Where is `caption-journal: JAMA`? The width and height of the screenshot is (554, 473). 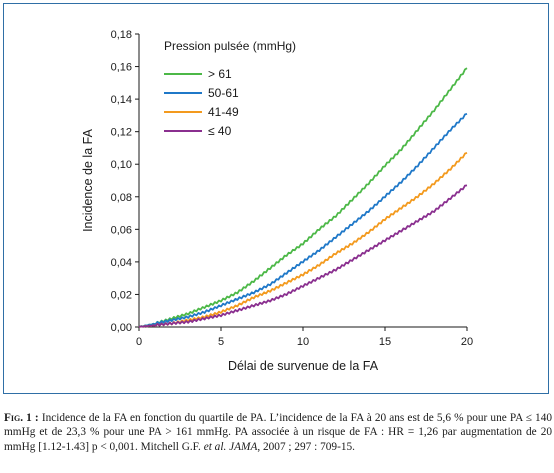 caption-journal: JAMA is located at coordinates (243, 446).